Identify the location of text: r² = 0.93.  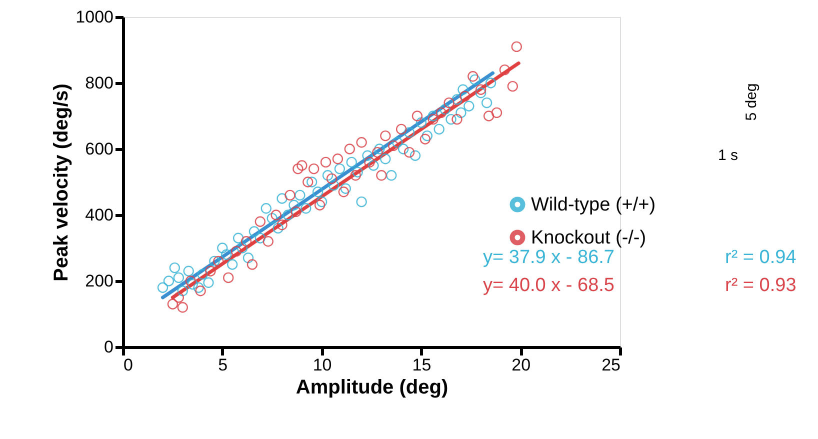
(760, 285).